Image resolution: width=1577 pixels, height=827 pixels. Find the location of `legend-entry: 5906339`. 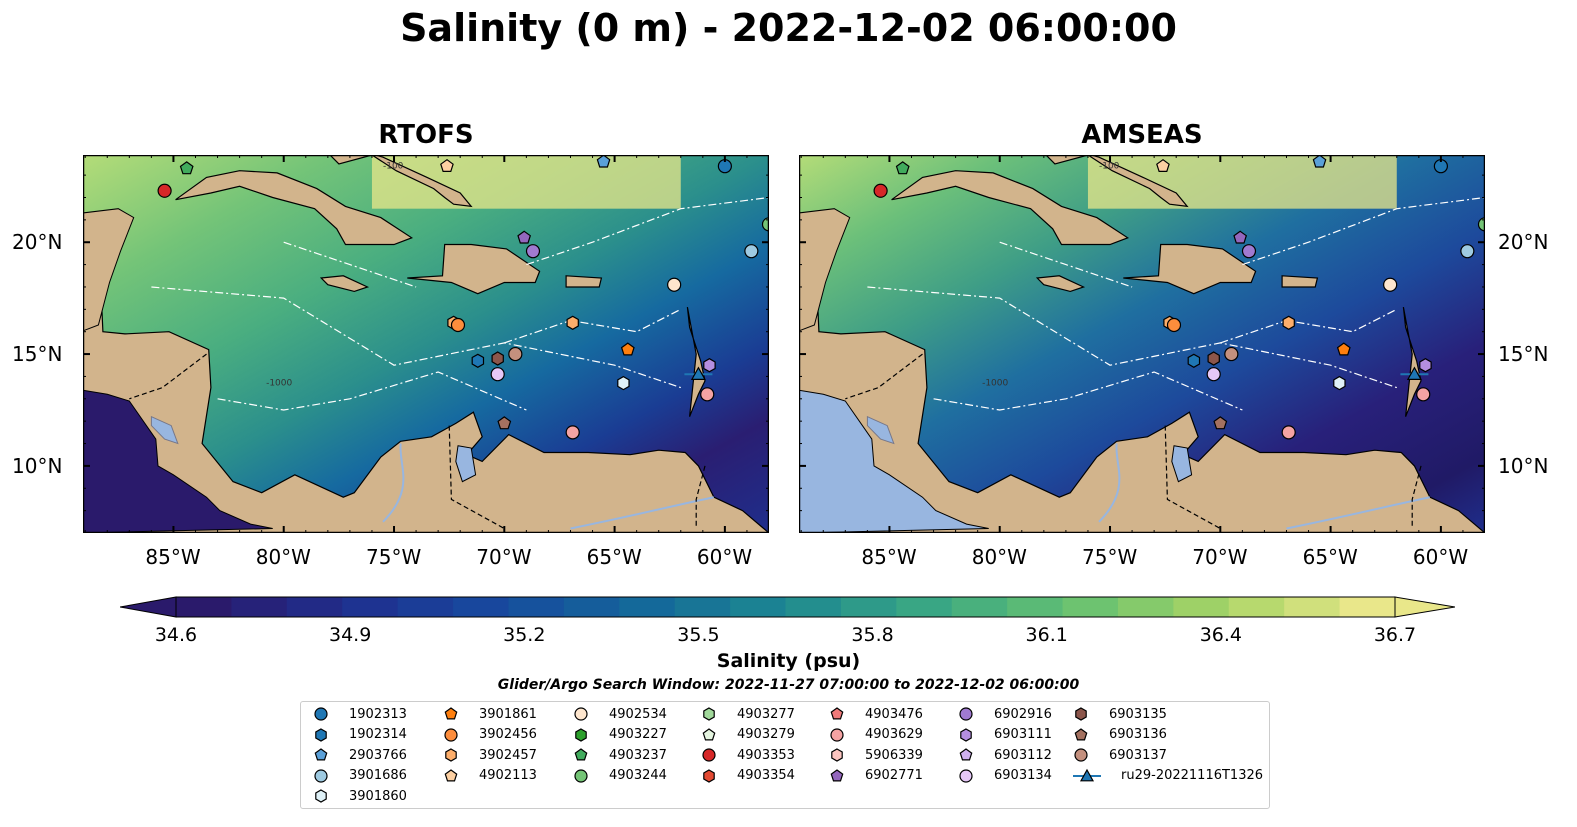

legend-entry: 5906339 is located at coordinates (875, 755).